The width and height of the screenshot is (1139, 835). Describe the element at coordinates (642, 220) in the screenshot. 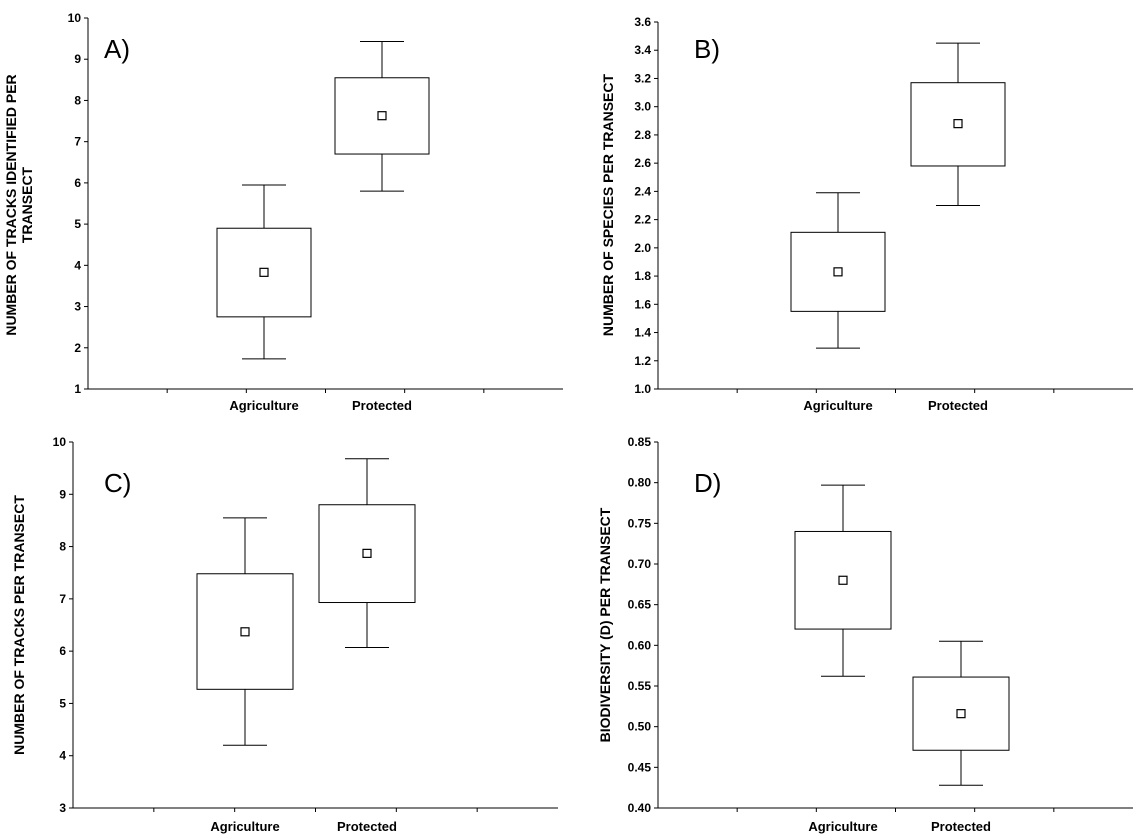

I see `y-tick-label: 2.2` at that location.